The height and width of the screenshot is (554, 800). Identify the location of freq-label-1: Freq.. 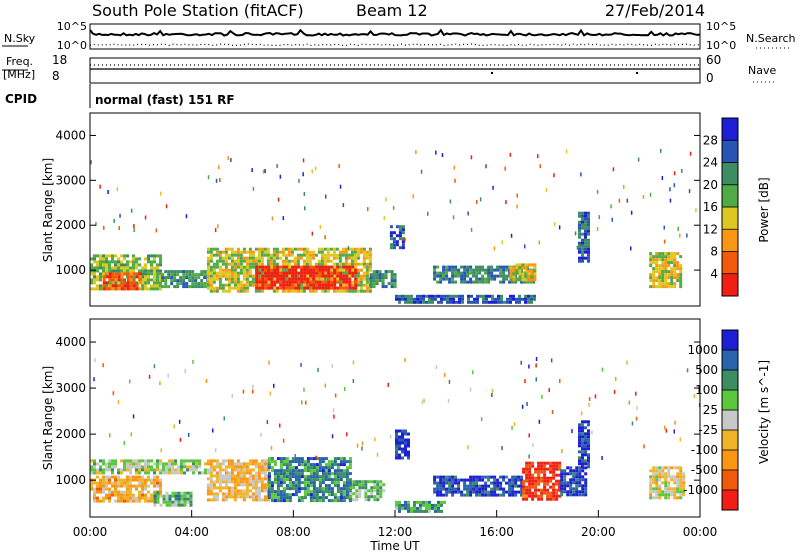
(19, 61).